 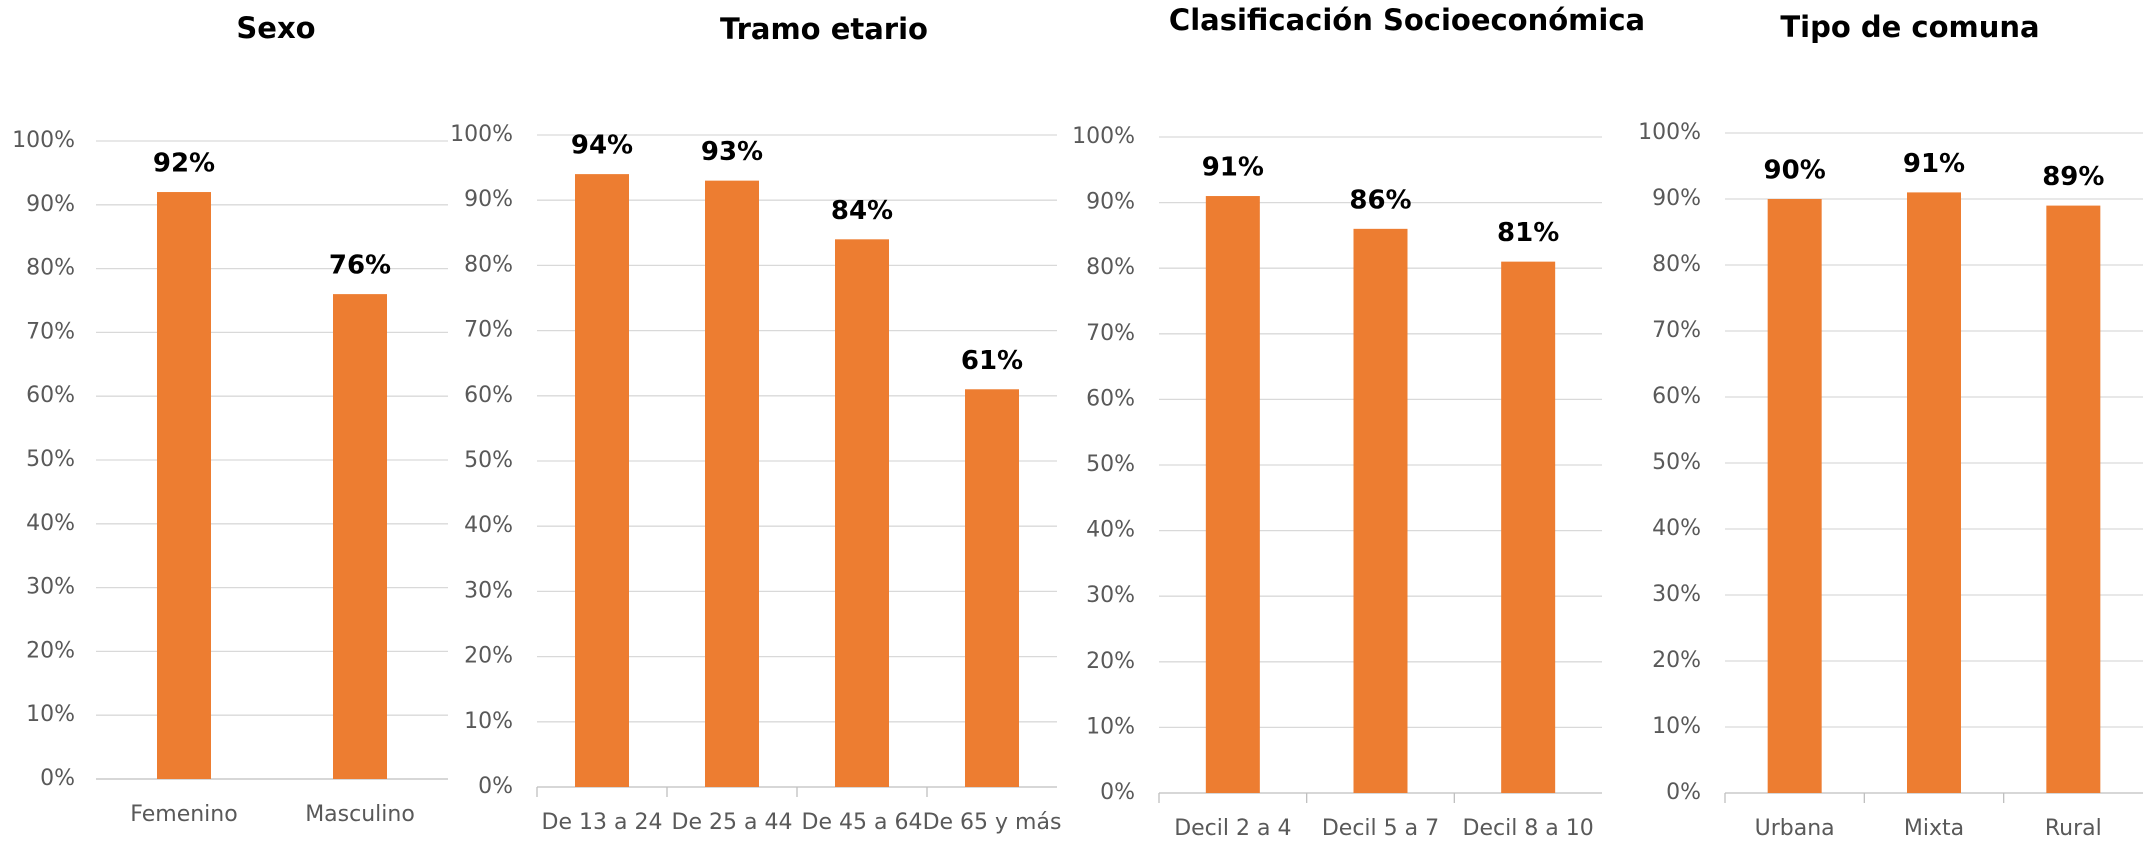 I want to click on x-tick-label: De 65 y más, so click(x=992, y=822).